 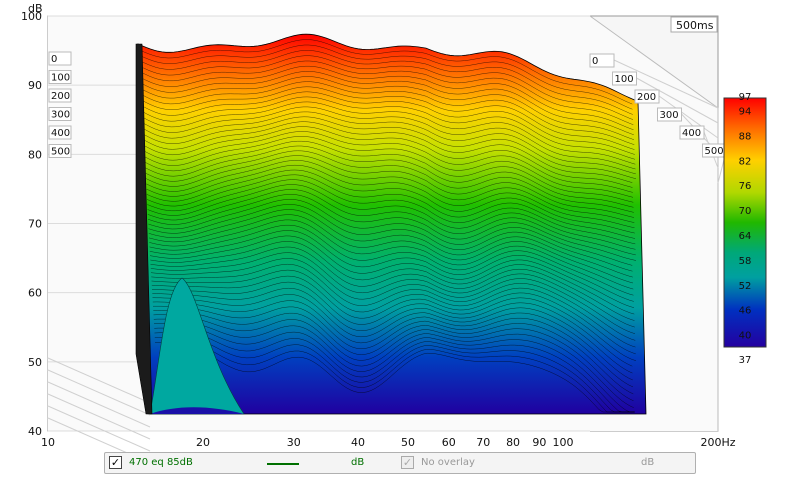 I want to click on x-tick-label: 40, so click(x=358, y=442).